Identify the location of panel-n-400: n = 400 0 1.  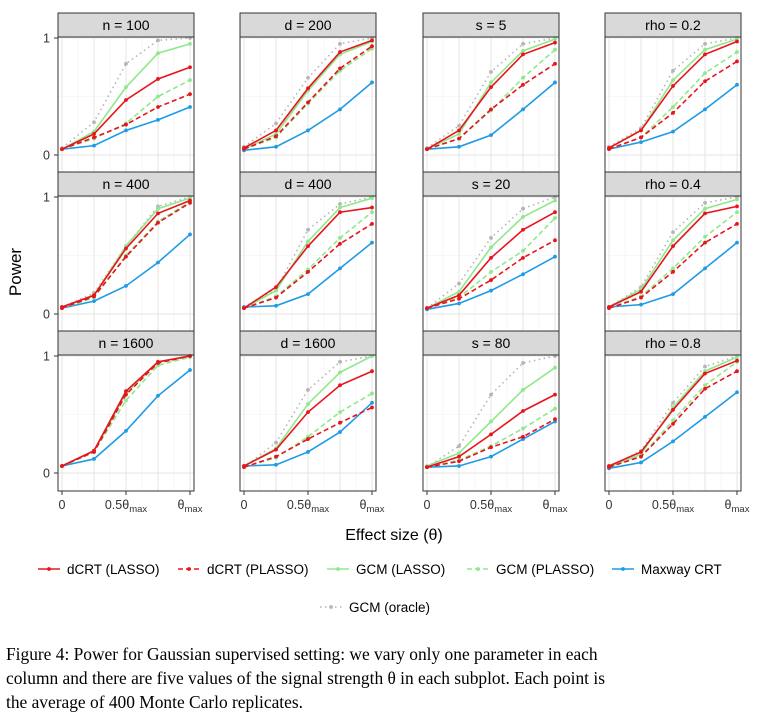
(119, 252).